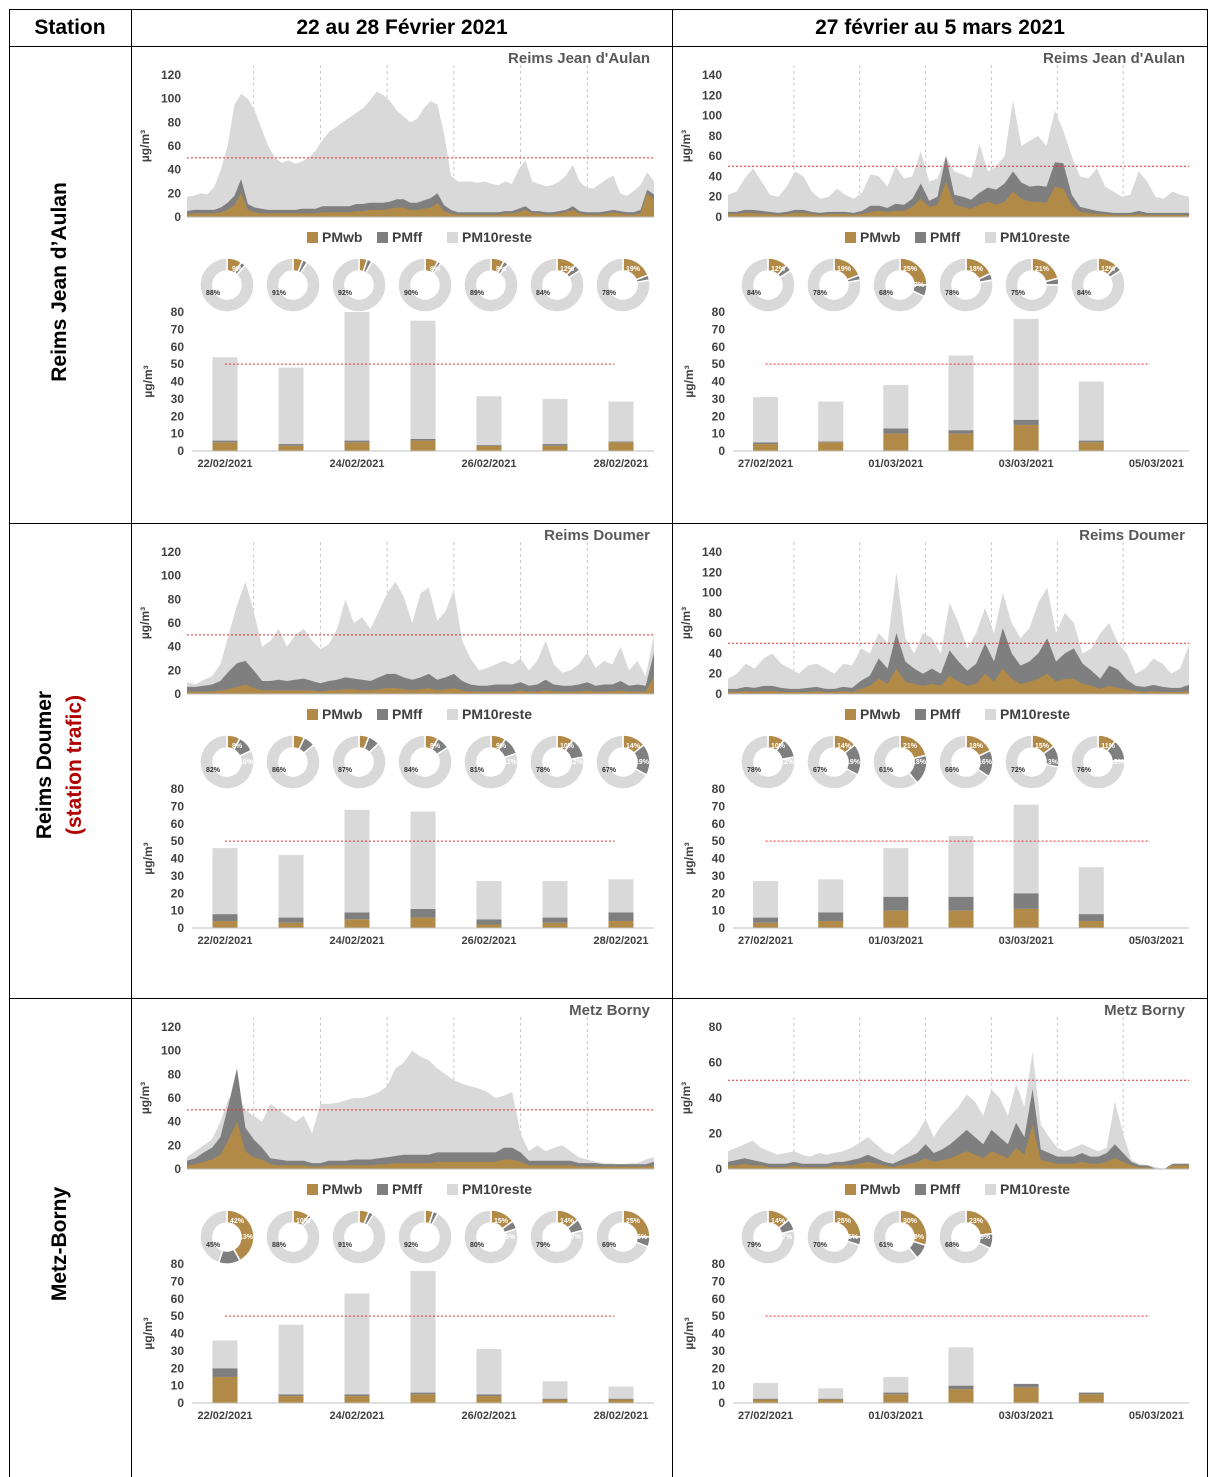 The width and height of the screenshot is (1208, 1477). I want to click on donut-chart: 70% 25% 5%, so click(834, 1237).